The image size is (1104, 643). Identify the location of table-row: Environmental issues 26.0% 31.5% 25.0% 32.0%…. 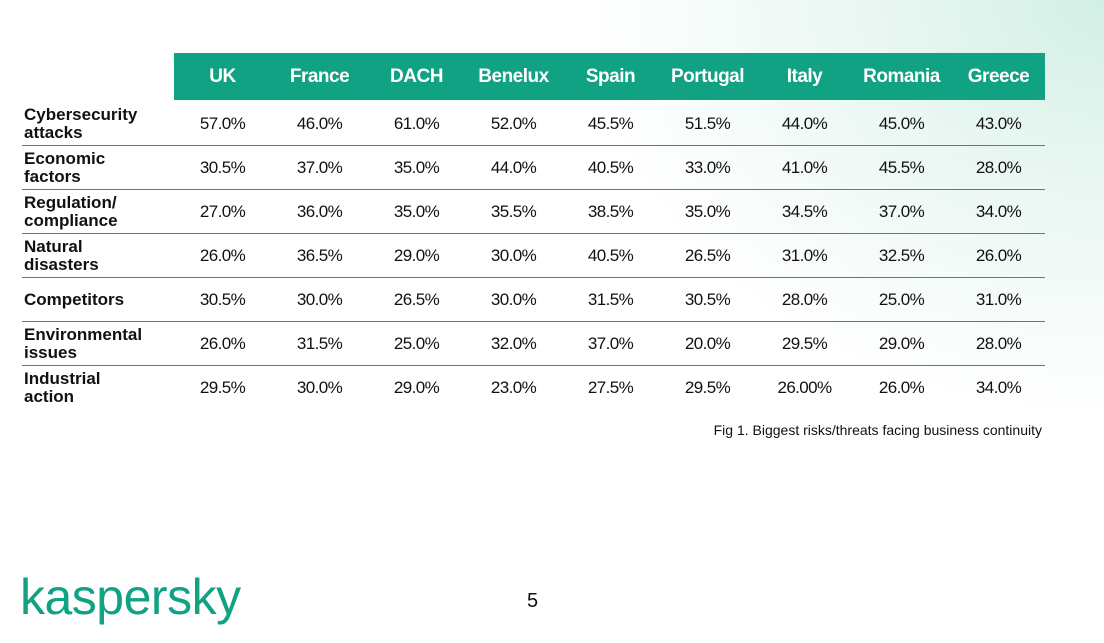
(533, 344).